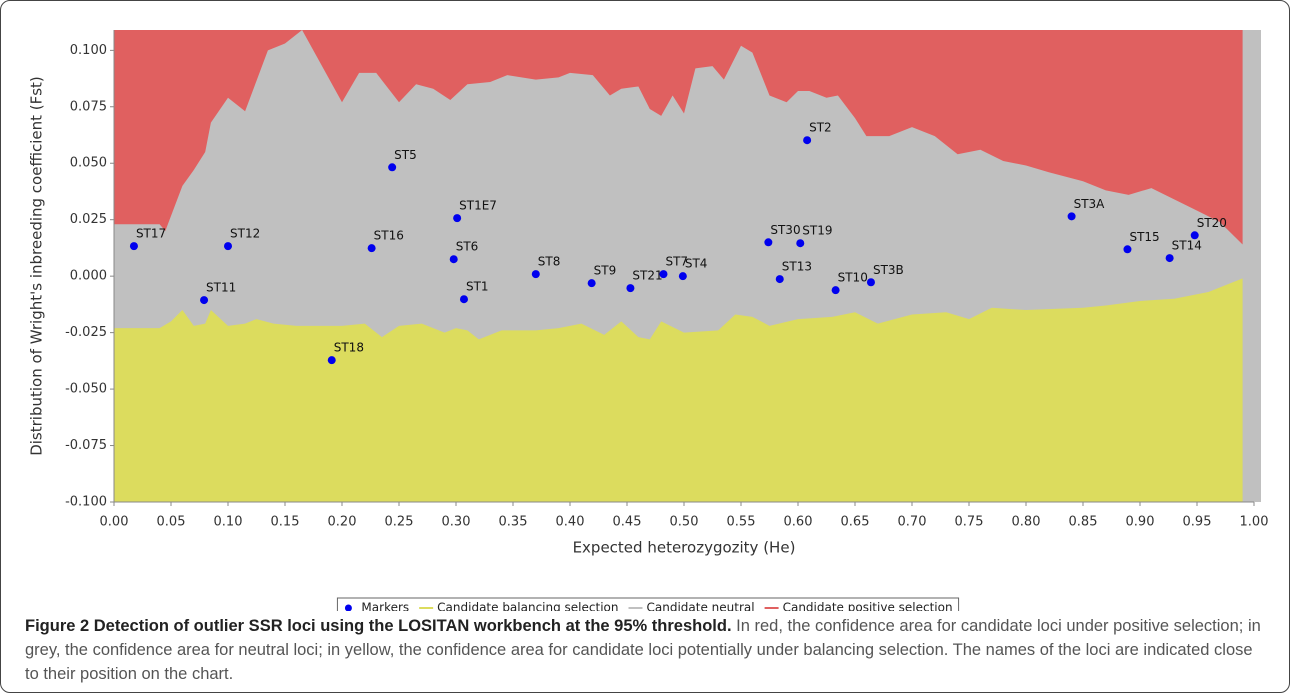  I want to click on marker-label: ST5, so click(405, 155).